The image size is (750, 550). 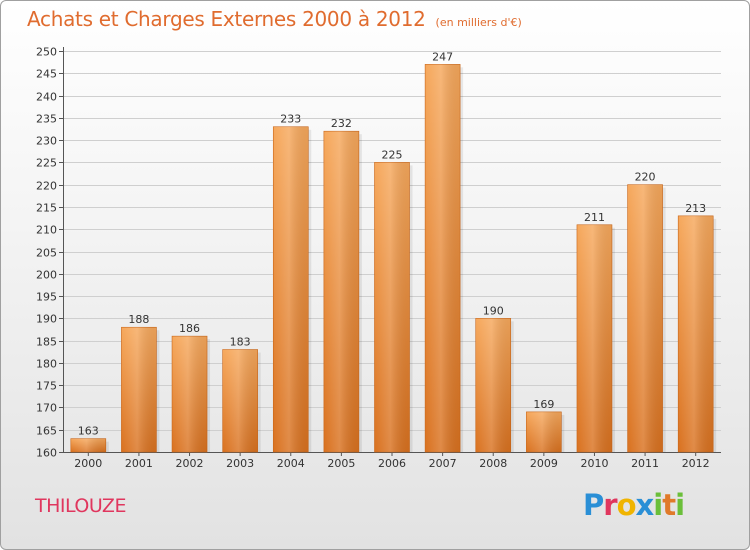 What do you see at coordinates (341, 123) in the screenshot?
I see `data-label: 232` at bounding box center [341, 123].